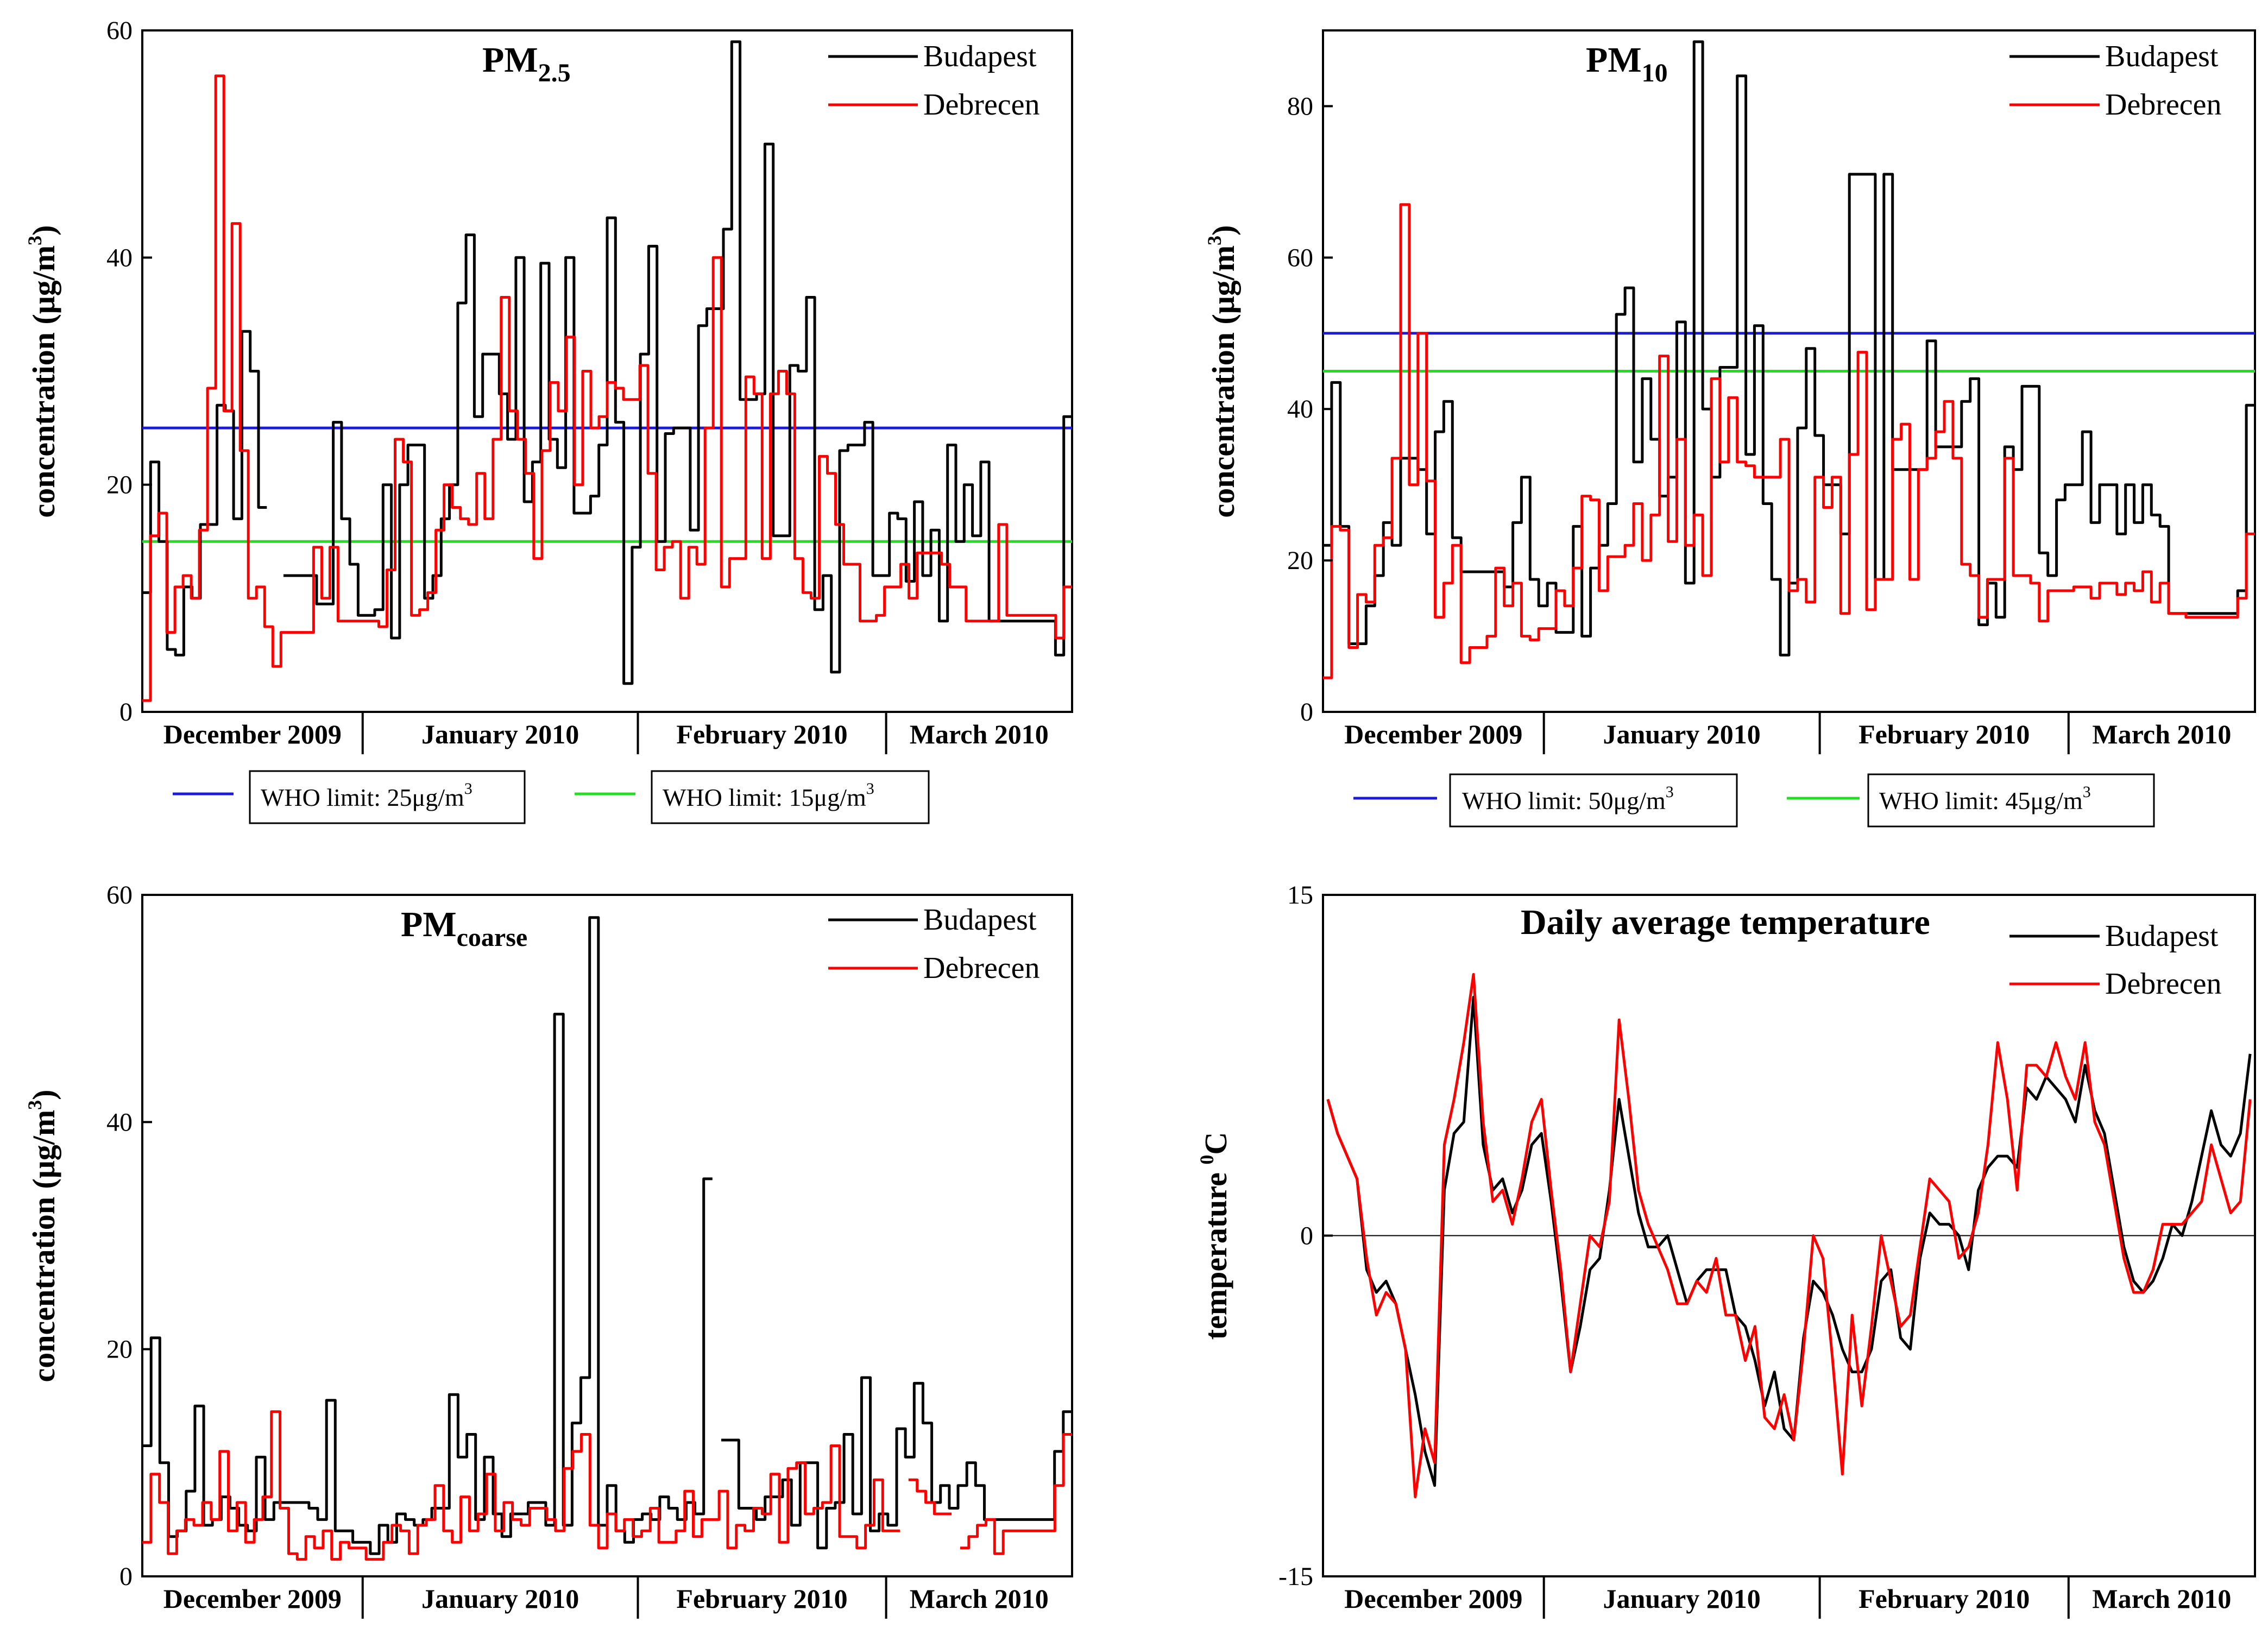 This screenshot has width=2268, height=1635. I want to click on pm10-month-label: January 2010, so click(1682, 734).